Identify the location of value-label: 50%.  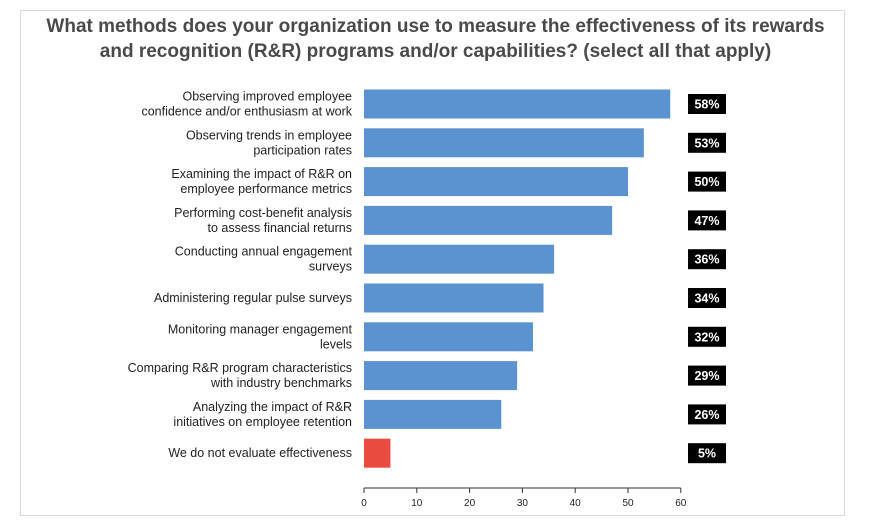
(706, 182).